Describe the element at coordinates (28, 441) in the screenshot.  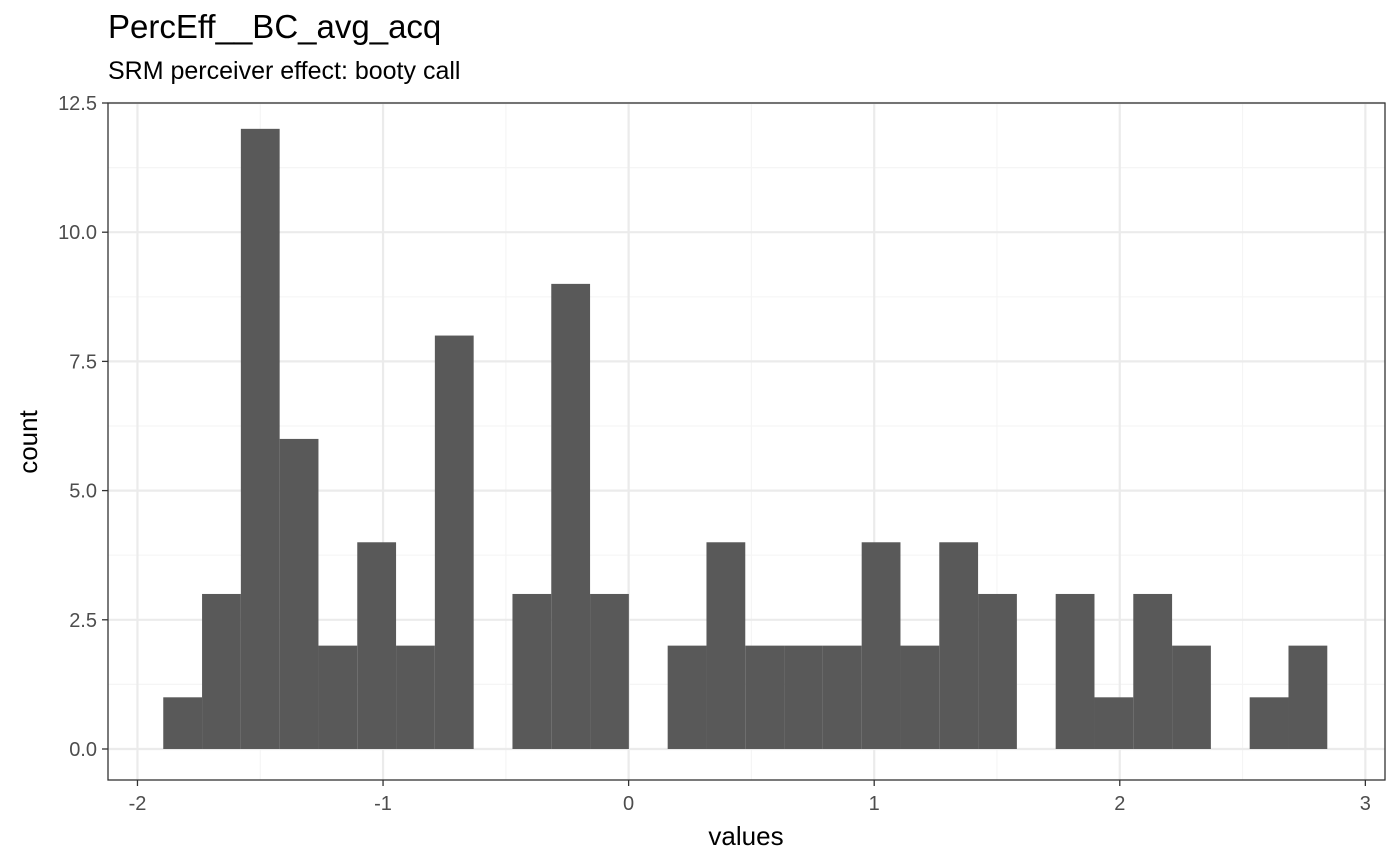
I see `y-axis-label: count` at that location.